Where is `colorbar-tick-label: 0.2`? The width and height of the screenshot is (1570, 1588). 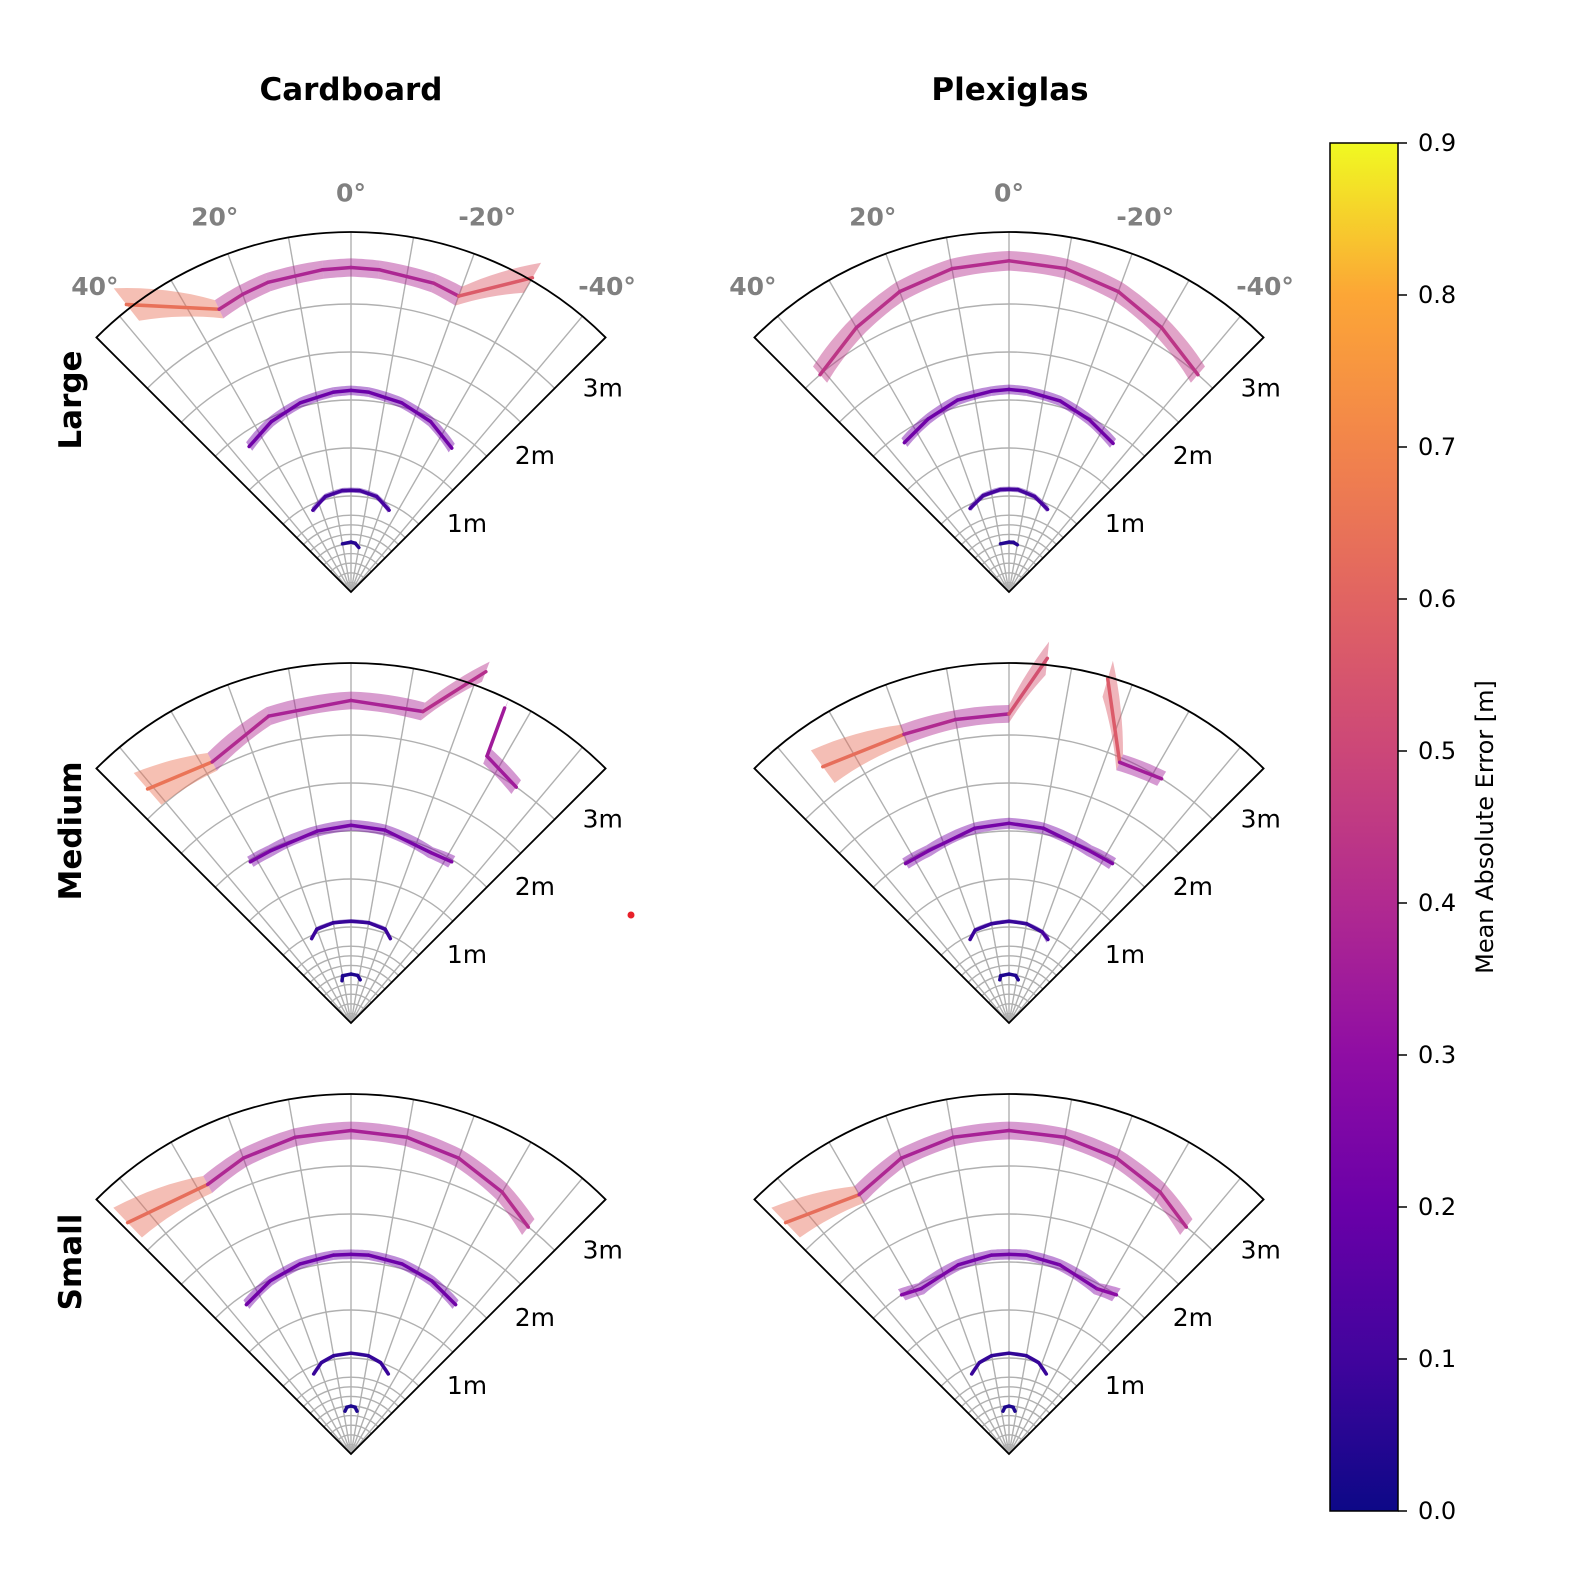 colorbar-tick-label: 0.2 is located at coordinates (1437, 1207).